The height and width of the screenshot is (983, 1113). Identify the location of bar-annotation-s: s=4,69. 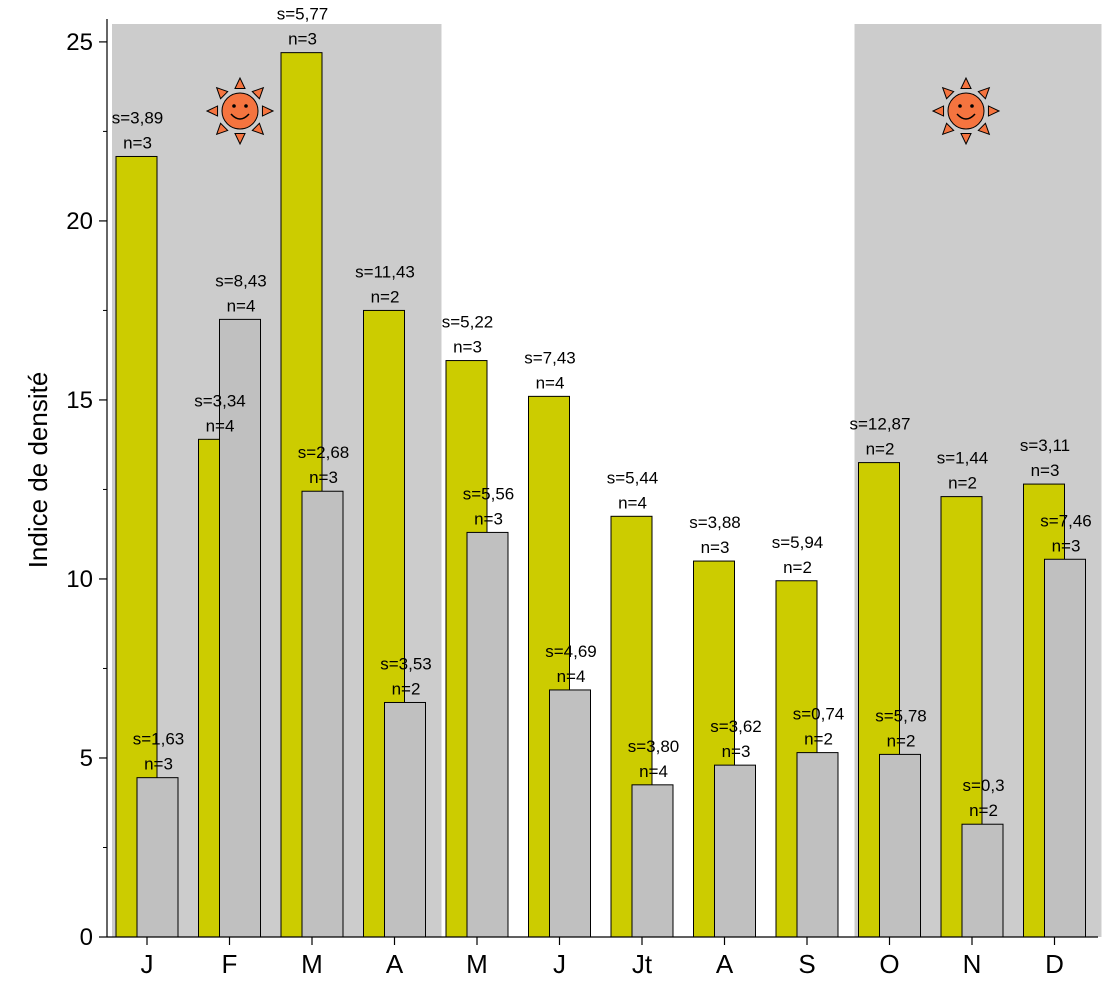
(571, 651).